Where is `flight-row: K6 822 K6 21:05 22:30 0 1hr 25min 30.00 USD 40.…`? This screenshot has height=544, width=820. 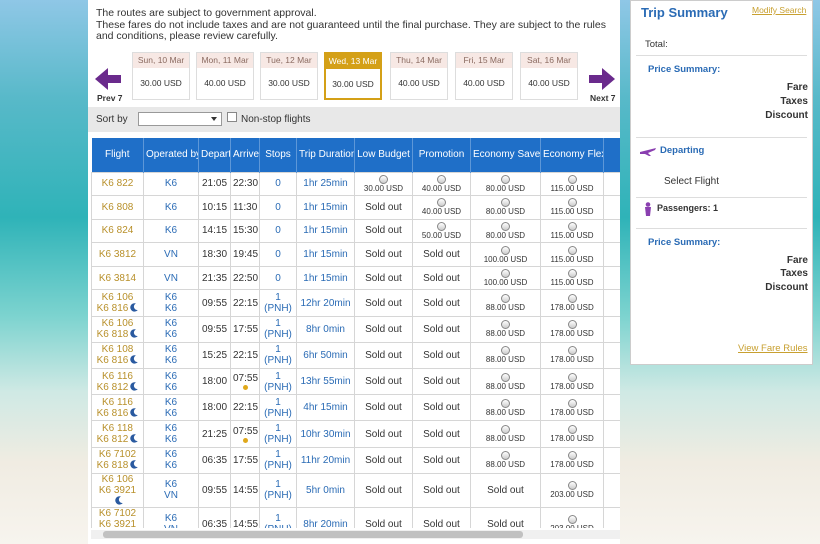
flight-row: K6 822 K6 21:05 22:30 0 1hr 25min 30.00 USD 40.… is located at coordinates (355, 184).